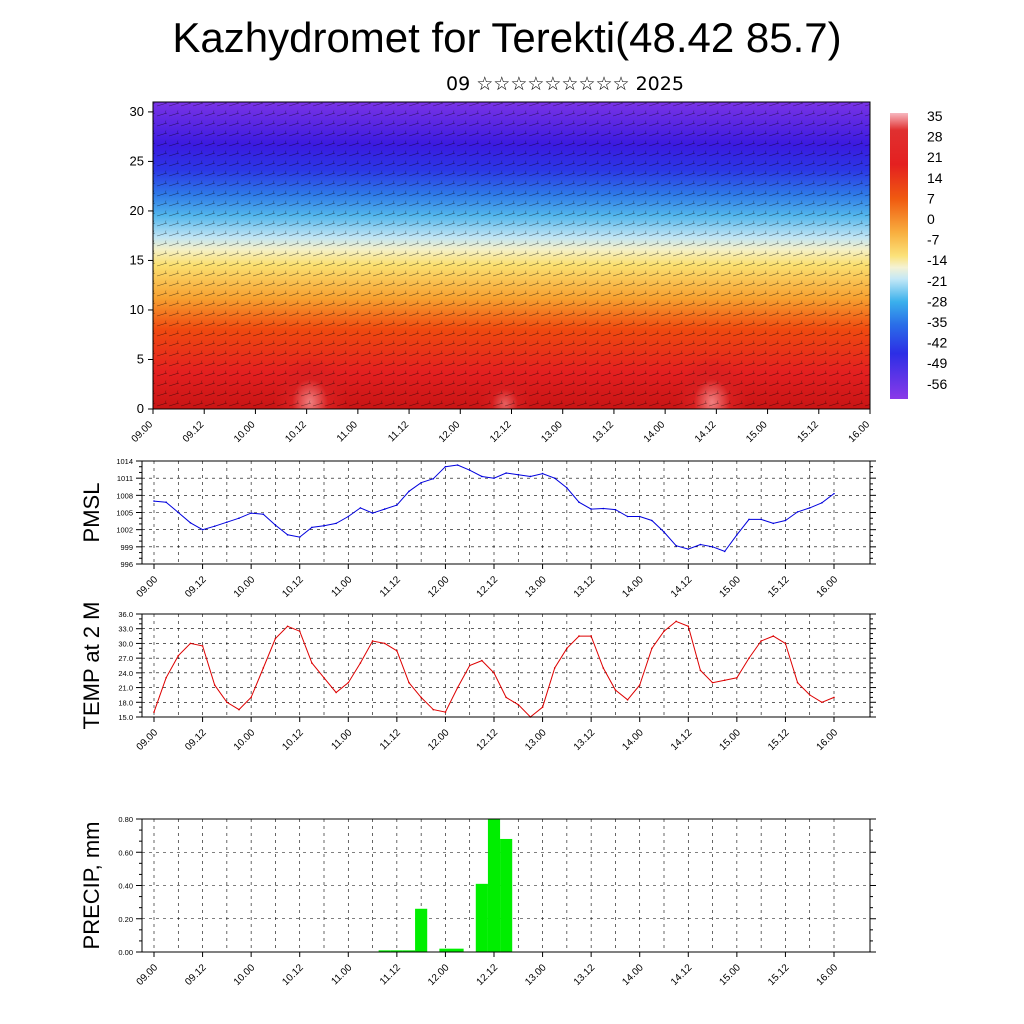 The image size is (1024, 1024). Describe the element at coordinates (935, 116) in the screenshot. I see `colorbar-label: 35` at that location.